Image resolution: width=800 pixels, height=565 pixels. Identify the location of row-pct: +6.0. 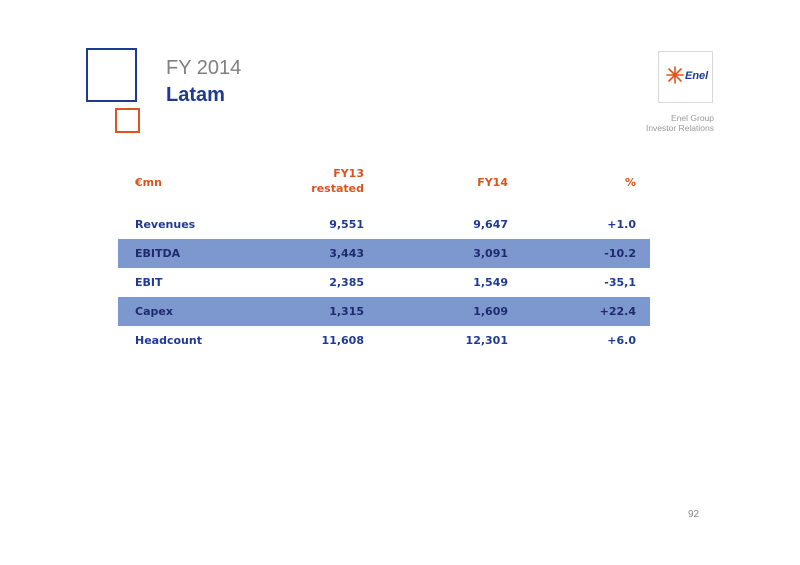
(621, 340).